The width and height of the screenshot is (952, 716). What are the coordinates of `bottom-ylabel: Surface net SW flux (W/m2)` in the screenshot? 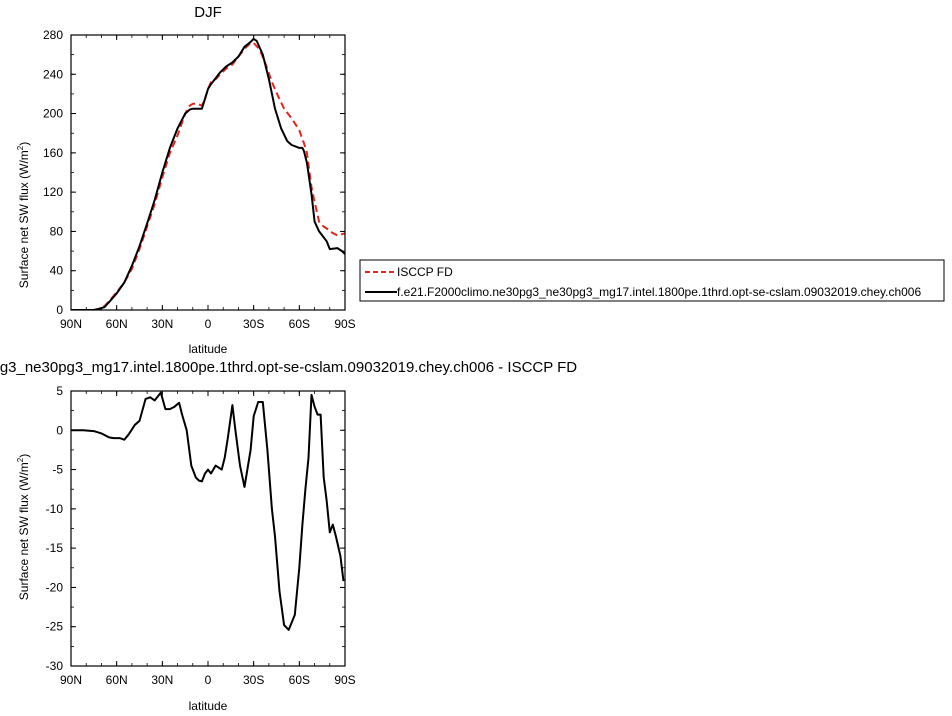 It's located at (23, 527).